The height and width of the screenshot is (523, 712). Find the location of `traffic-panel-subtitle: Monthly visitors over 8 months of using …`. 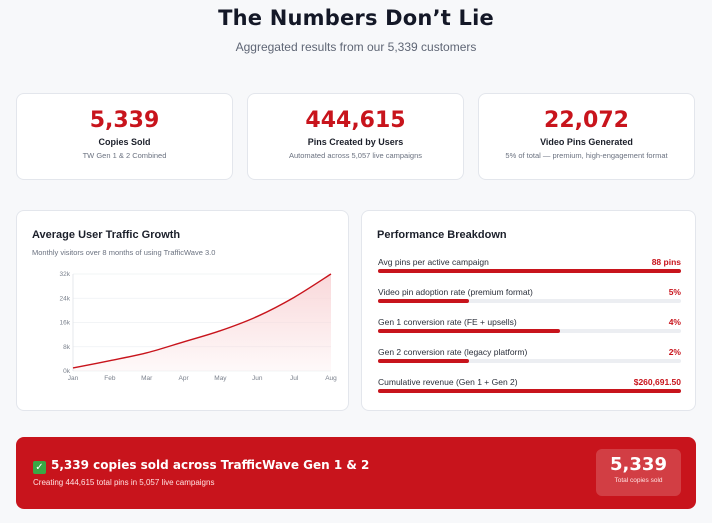

traffic-panel-subtitle: Monthly visitors over 8 months of using … is located at coordinates (124, 252).